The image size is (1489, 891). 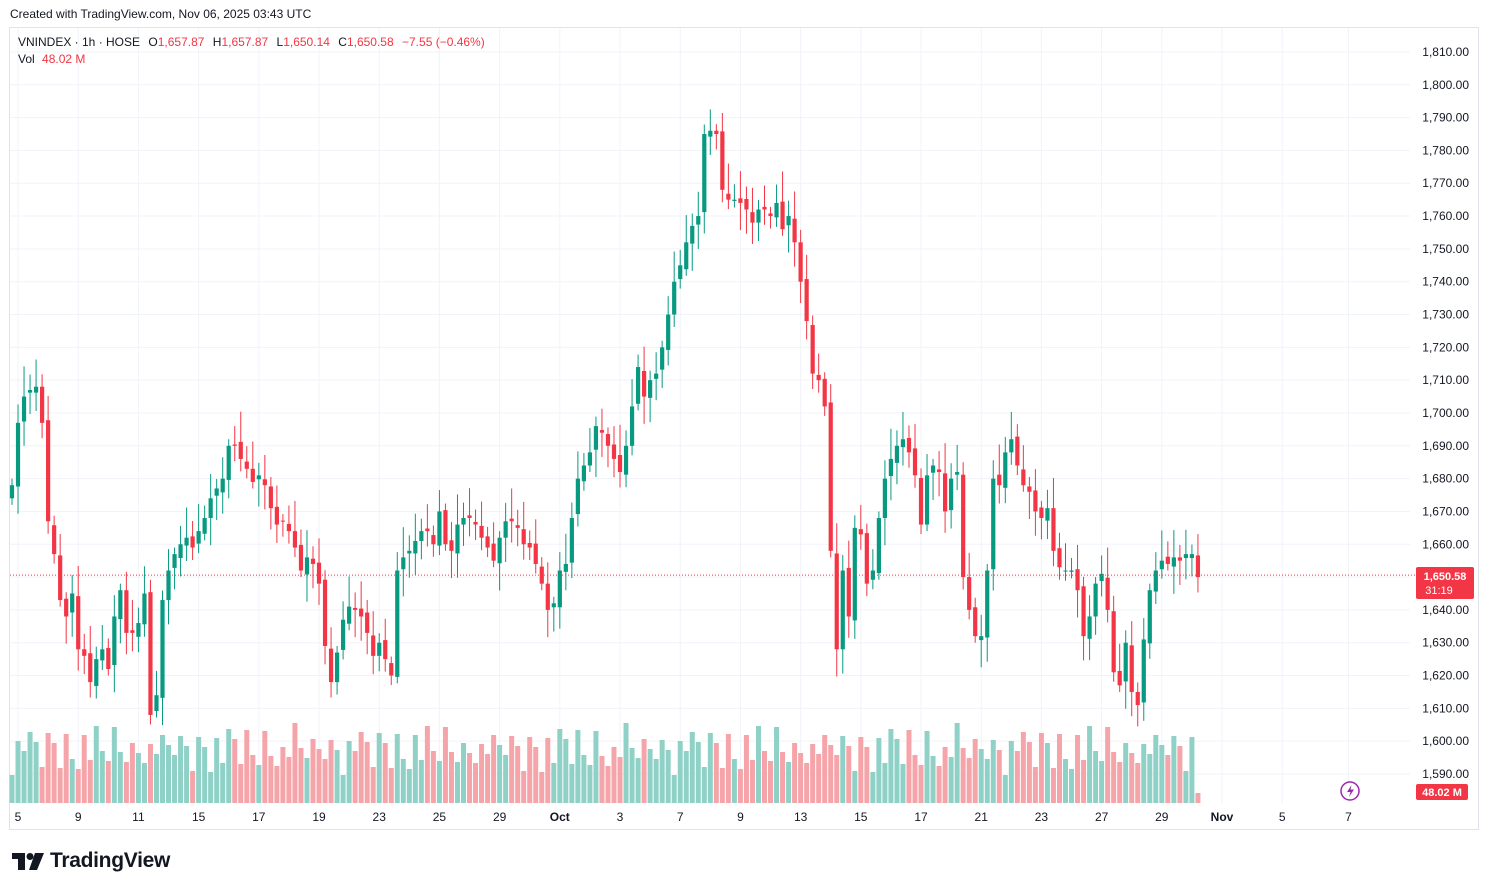 What do you see at coordinates (1445, 577) in the screenshot?
I see `last-price-value: 1,650.58` at bounding box center [1445, 577].